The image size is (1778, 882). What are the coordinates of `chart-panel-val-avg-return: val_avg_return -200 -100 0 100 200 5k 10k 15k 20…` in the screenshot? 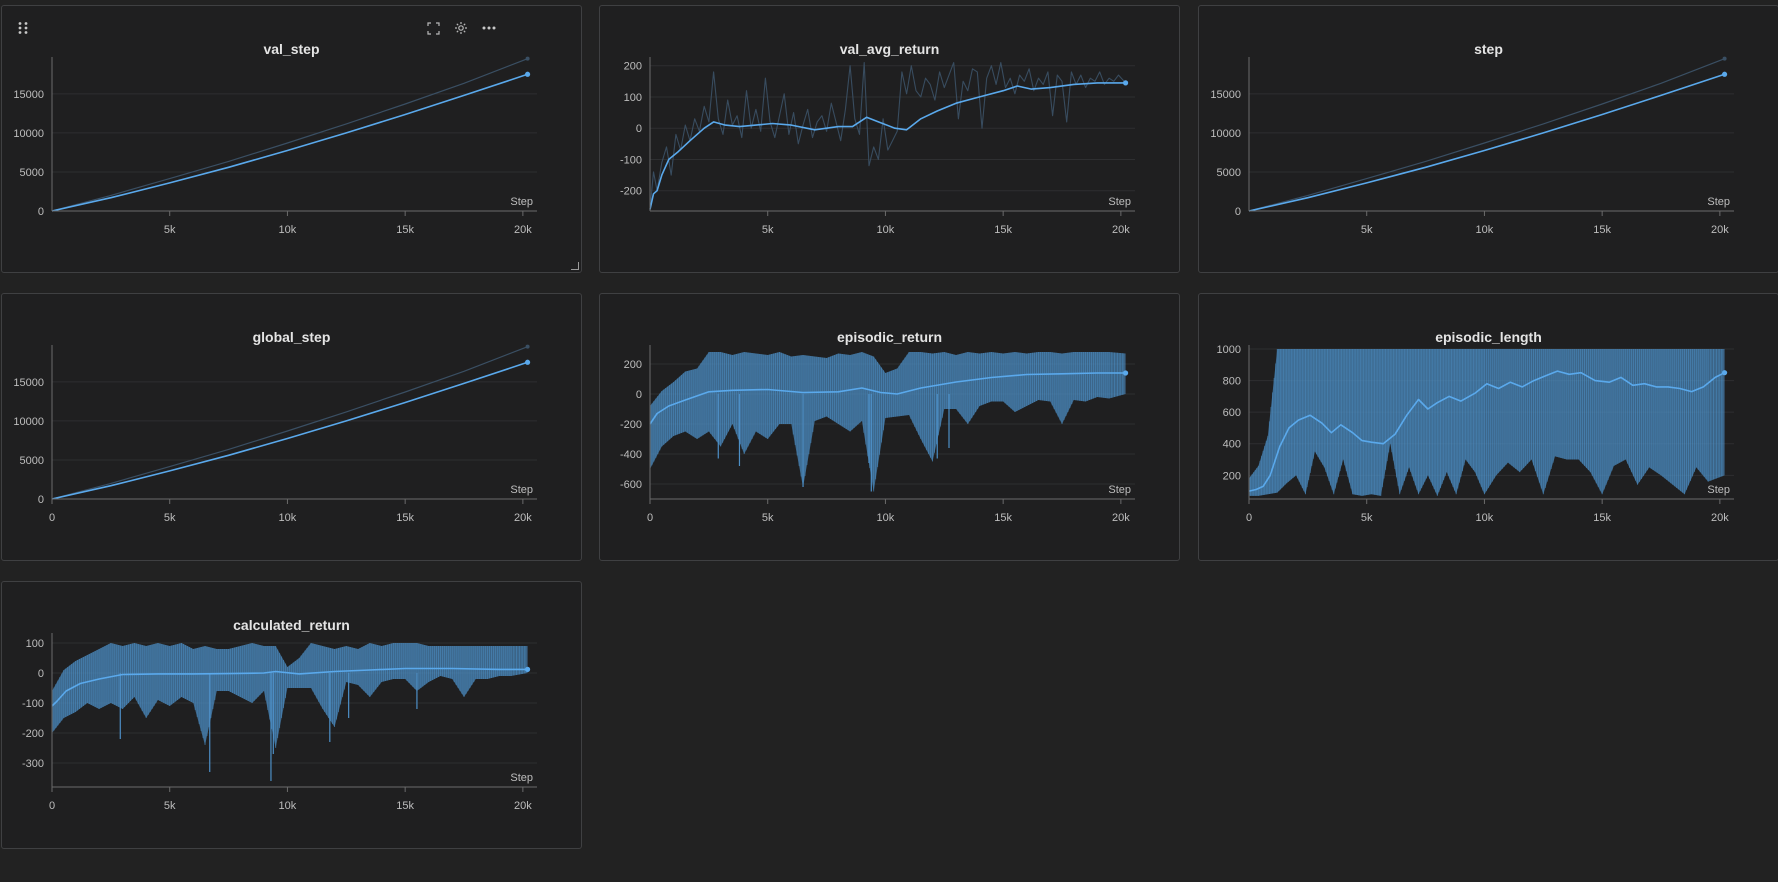 It's located at (889, 139).